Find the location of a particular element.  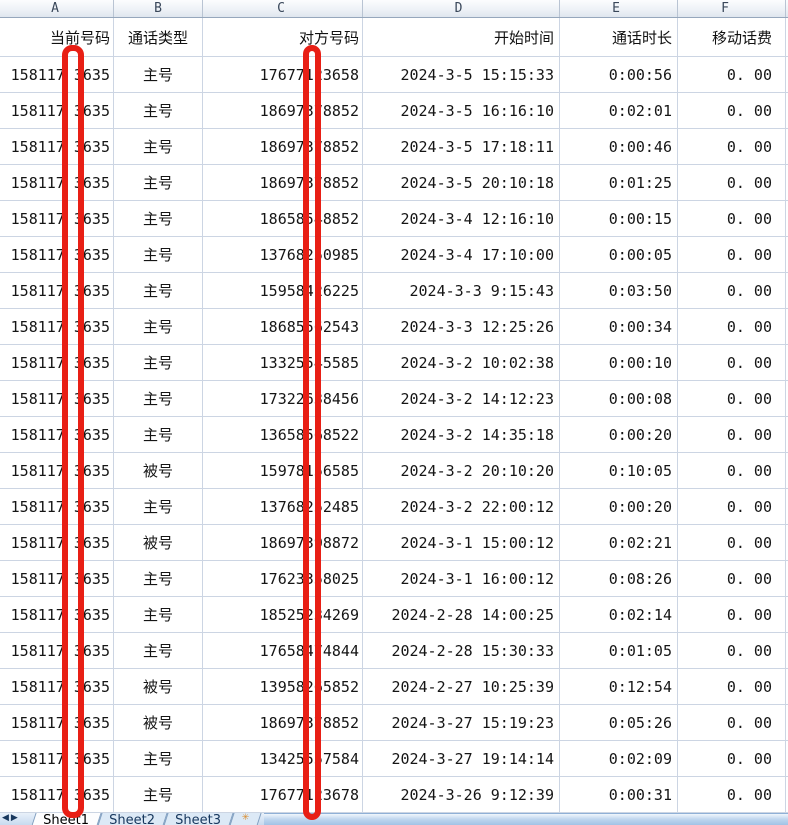

cell-c-row-21: 17677123678 is located at coordinates (283, 794).